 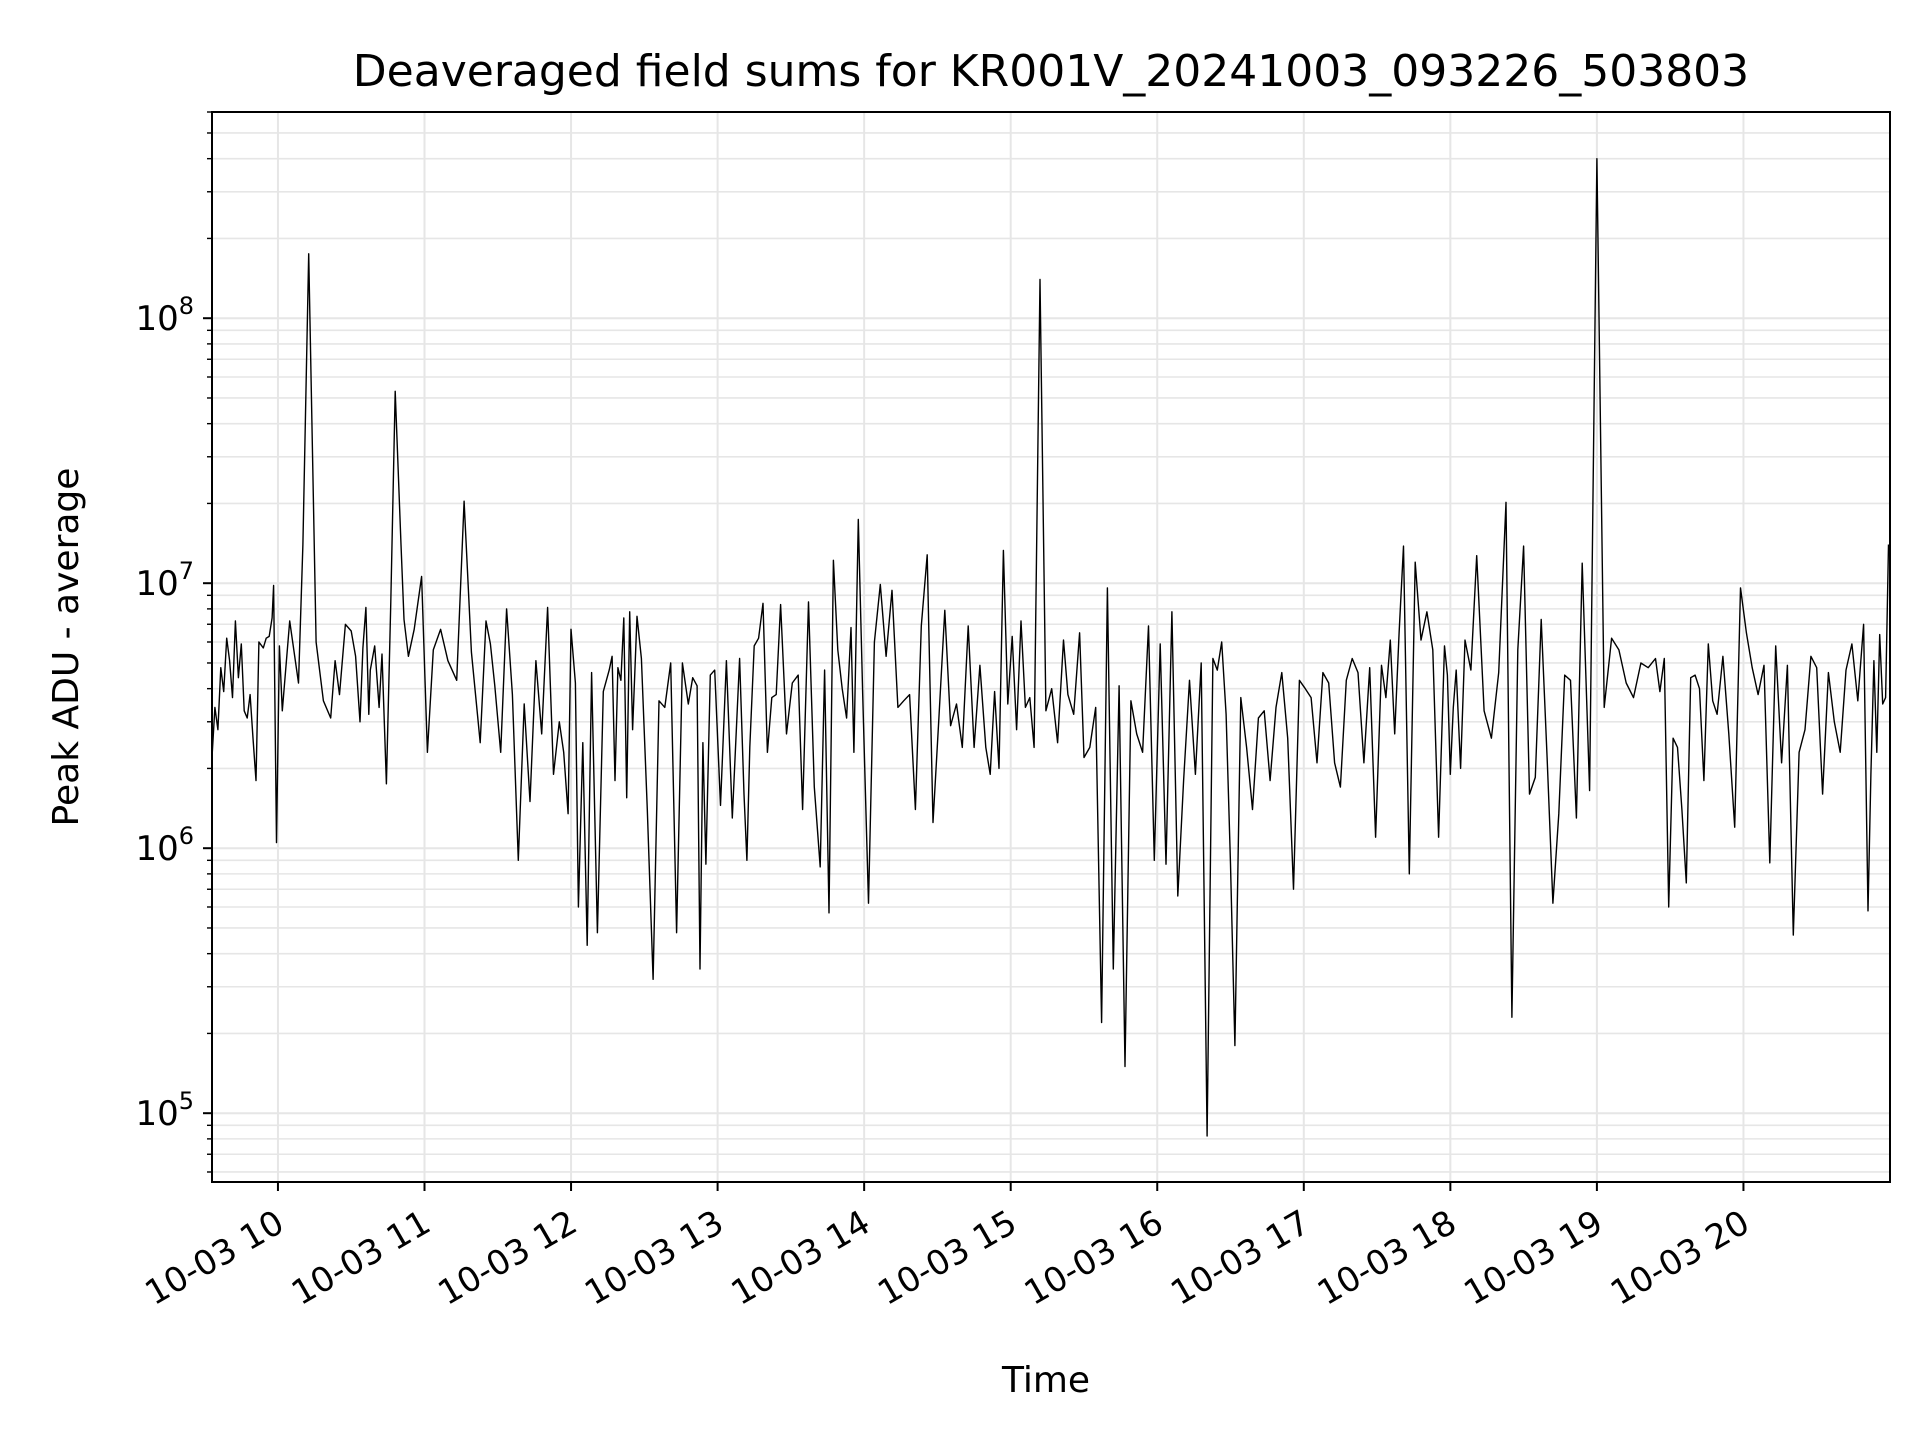 What do you see at coordinates (164, 1110) in the screenshot?
I see `y-tick-label: 10⁵` at bounding box center [164, 1110].